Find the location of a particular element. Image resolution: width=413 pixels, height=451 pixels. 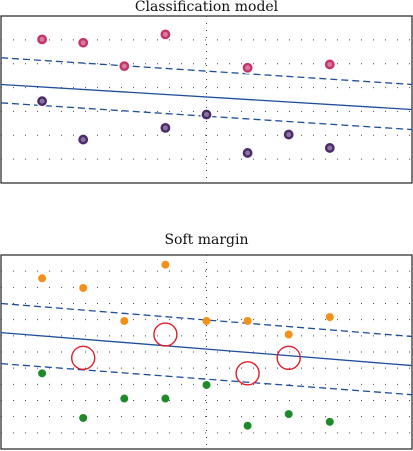

panel-title-soft-margin: Soft margin is located at coordinates (206, 240).